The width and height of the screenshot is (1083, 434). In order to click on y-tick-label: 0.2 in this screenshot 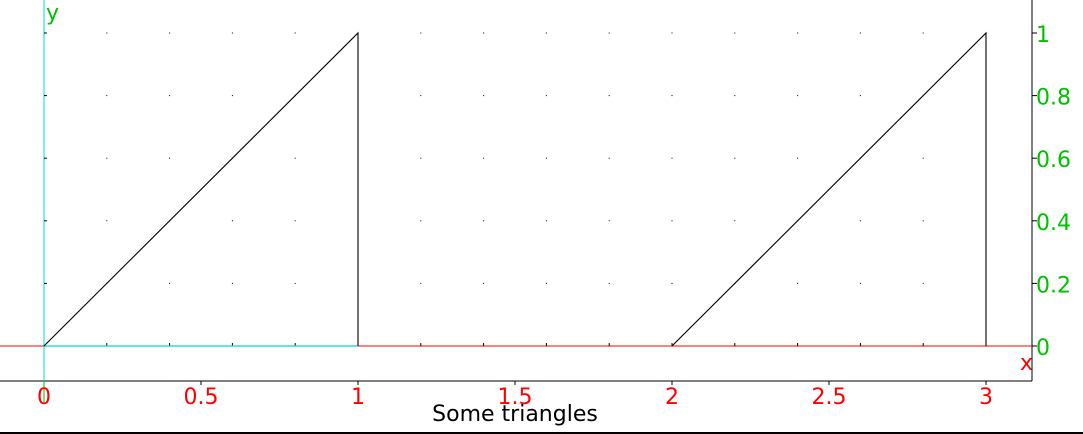, I will do `click(1053, 285)`.